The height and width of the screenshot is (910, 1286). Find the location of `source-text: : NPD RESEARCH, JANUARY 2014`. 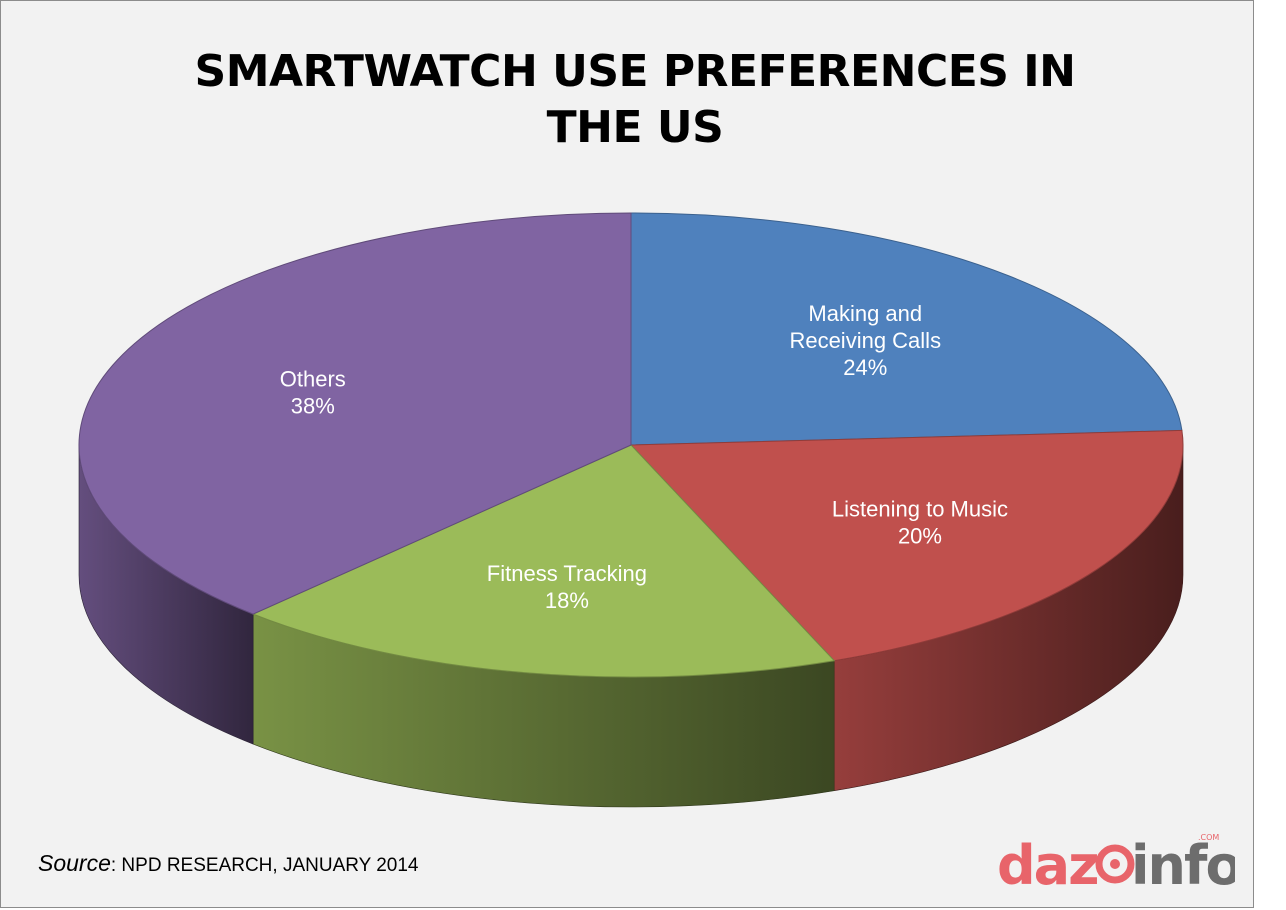

source-text: : NPD RESEARCH, JANUARY 2014 is located at coordinates (264, 865).